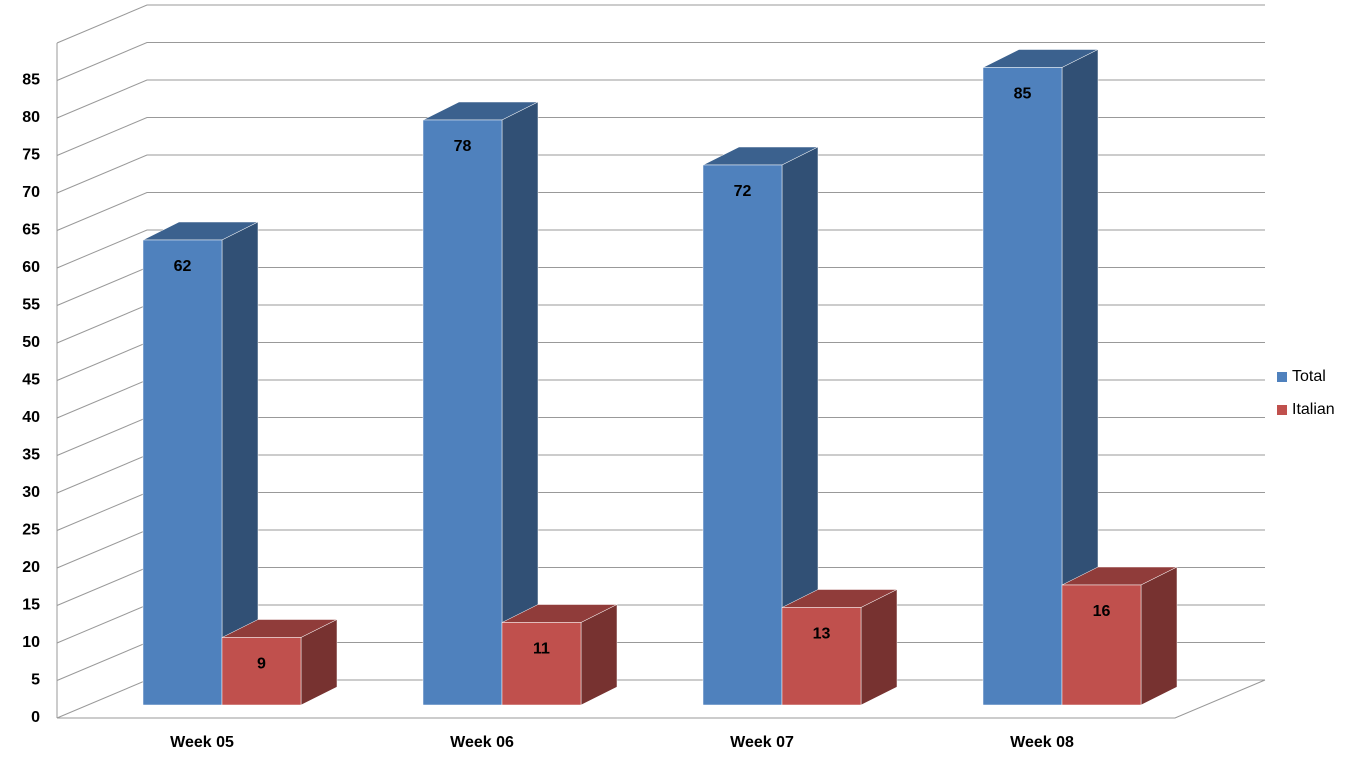 The image size is (1368, 759). Describe the element at coordinates (31, 380) in the screenshot. I see `y-tick-label: 45` at that location.